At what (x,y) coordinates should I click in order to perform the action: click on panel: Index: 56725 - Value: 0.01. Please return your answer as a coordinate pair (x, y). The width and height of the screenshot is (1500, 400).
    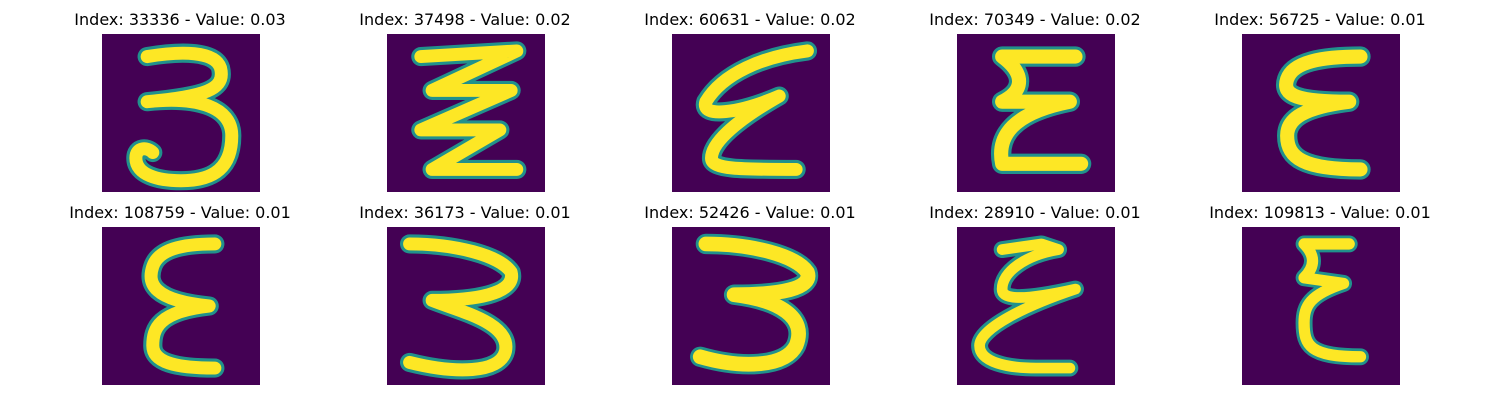
    Looking at the image, I should click on (1320, 105).